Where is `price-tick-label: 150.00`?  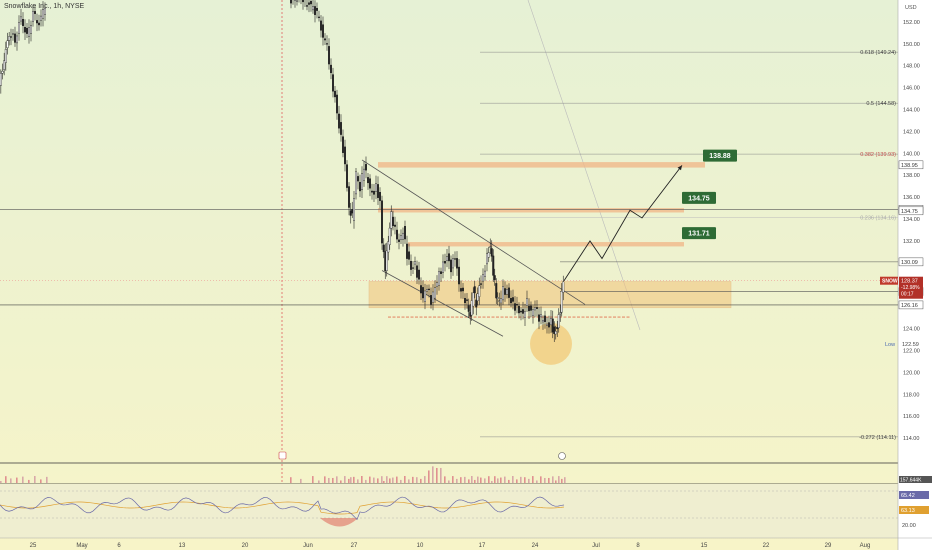
price-tick-label: 150.00 is located at coordinates (911, 45).